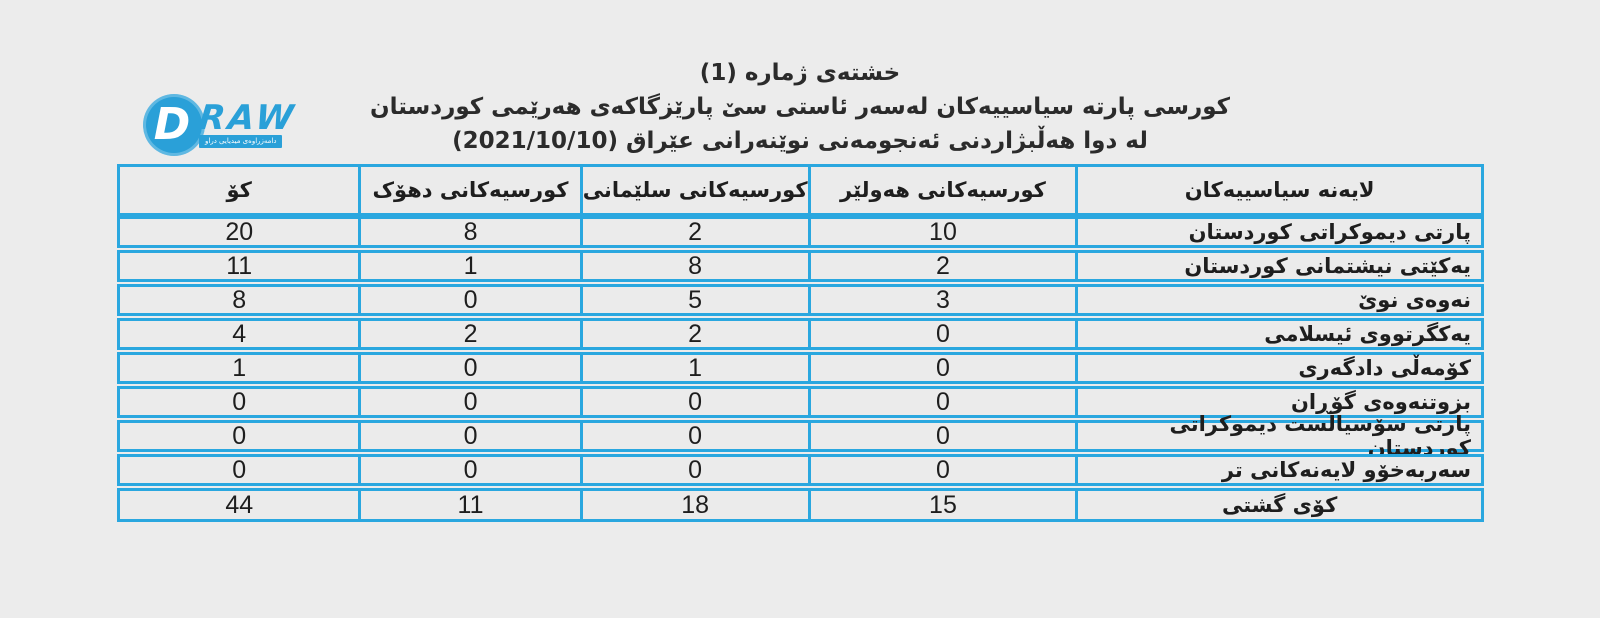  I want to click on duhok-value: 8, so click(470, 232).